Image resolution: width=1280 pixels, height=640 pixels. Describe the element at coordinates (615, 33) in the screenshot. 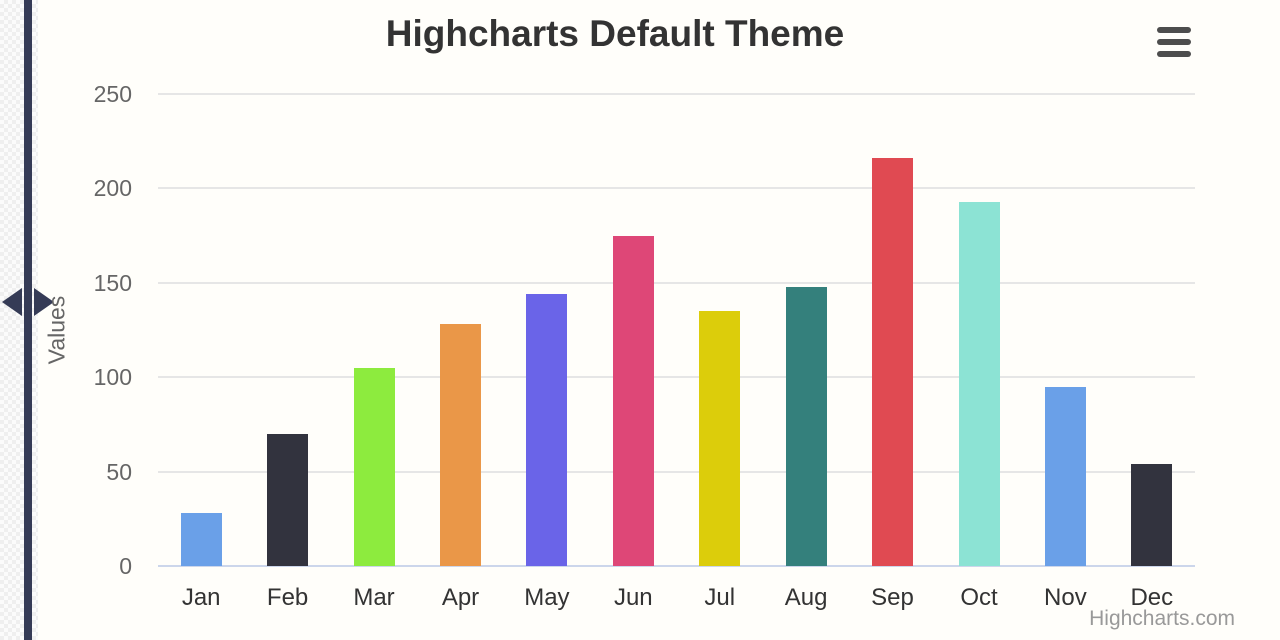

I see `chart-title: Highcharts Default Theme` at that location.